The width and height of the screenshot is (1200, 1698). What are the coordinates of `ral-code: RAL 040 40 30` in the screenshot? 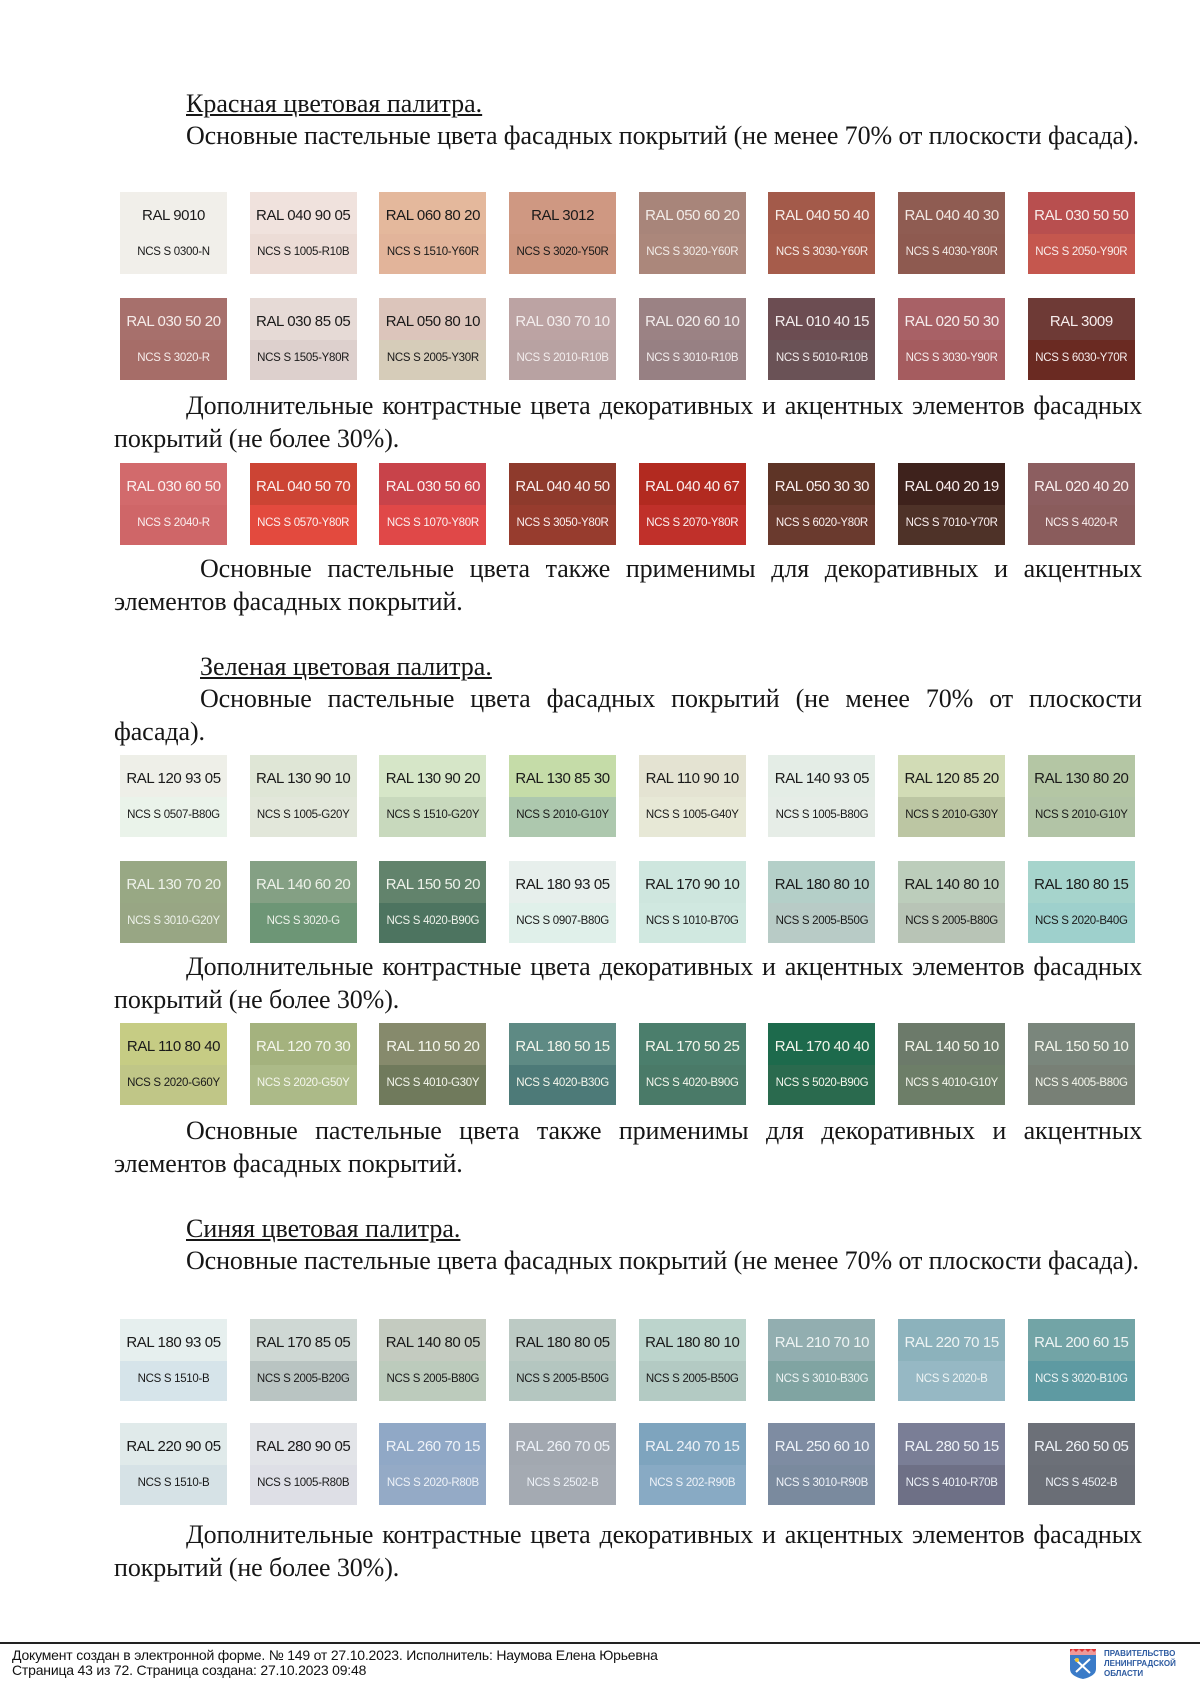 It's located at (951, 215).